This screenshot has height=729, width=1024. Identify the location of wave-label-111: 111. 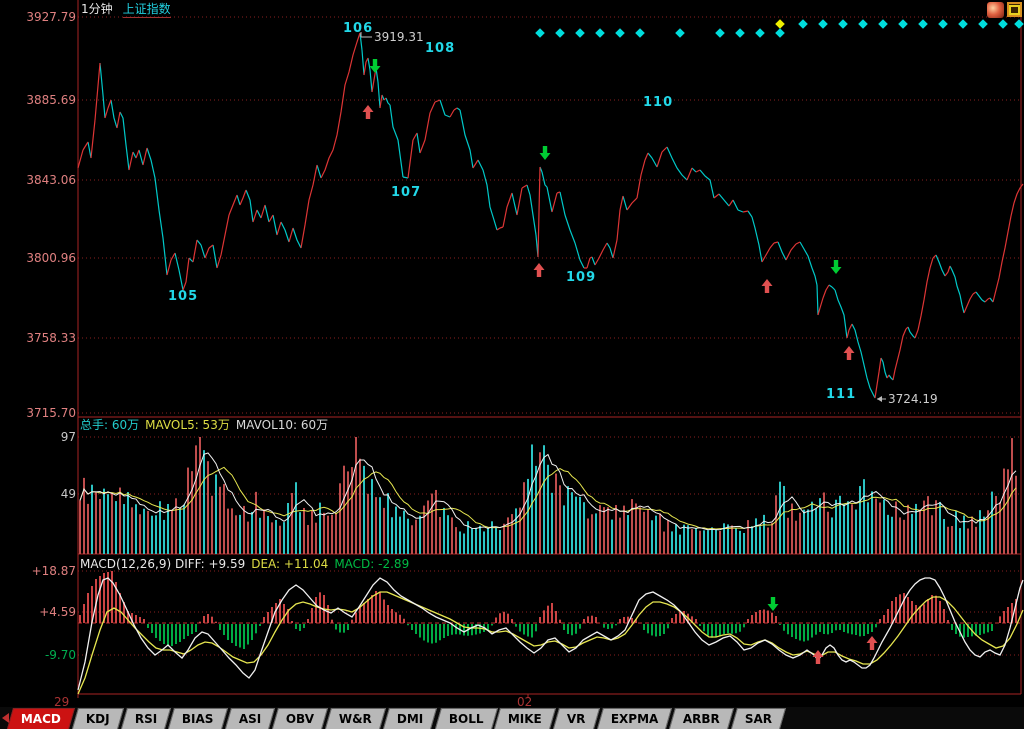
(841, 394).